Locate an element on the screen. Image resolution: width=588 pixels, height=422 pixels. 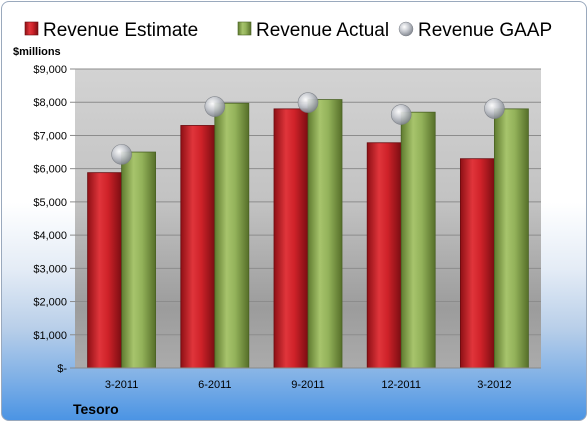
y-tick-label: $5,000 is located at coordinates (50, 203).